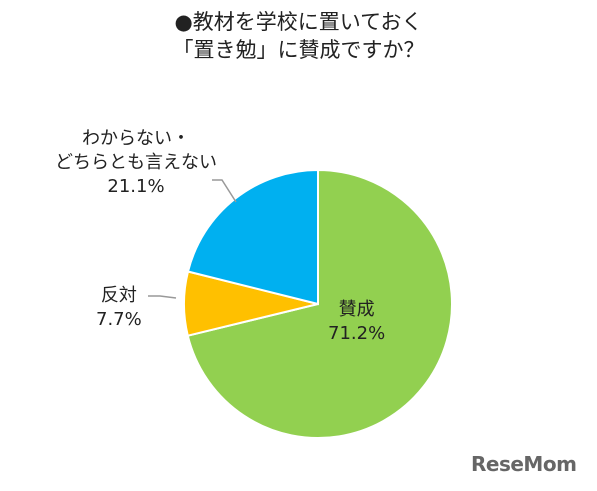 This screenshot has width=597, height=491. I want to click on slice-label-oppose: 反対 7.7%, so click(119, 308).